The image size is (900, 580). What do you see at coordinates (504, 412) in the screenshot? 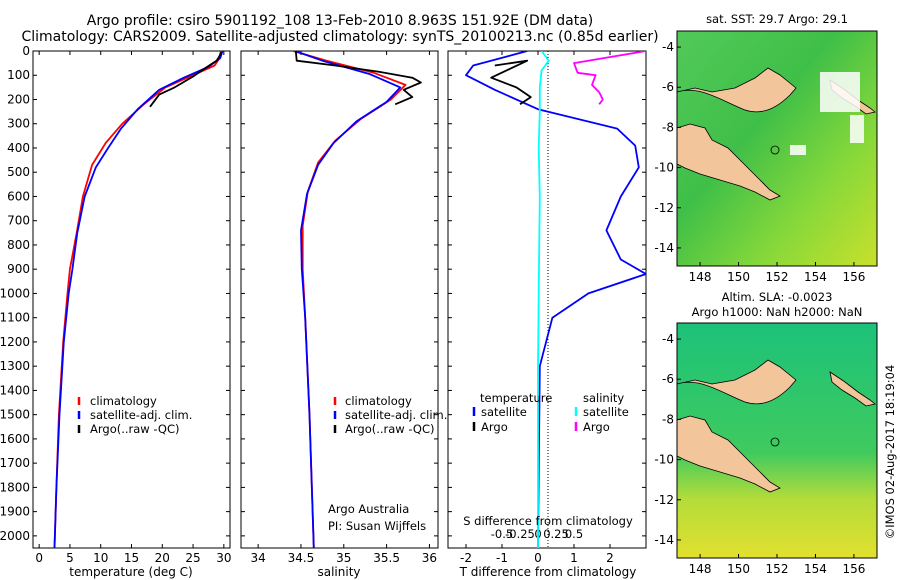
I see `legend-t-satellite: satellite` at bounding box center [504, 412].